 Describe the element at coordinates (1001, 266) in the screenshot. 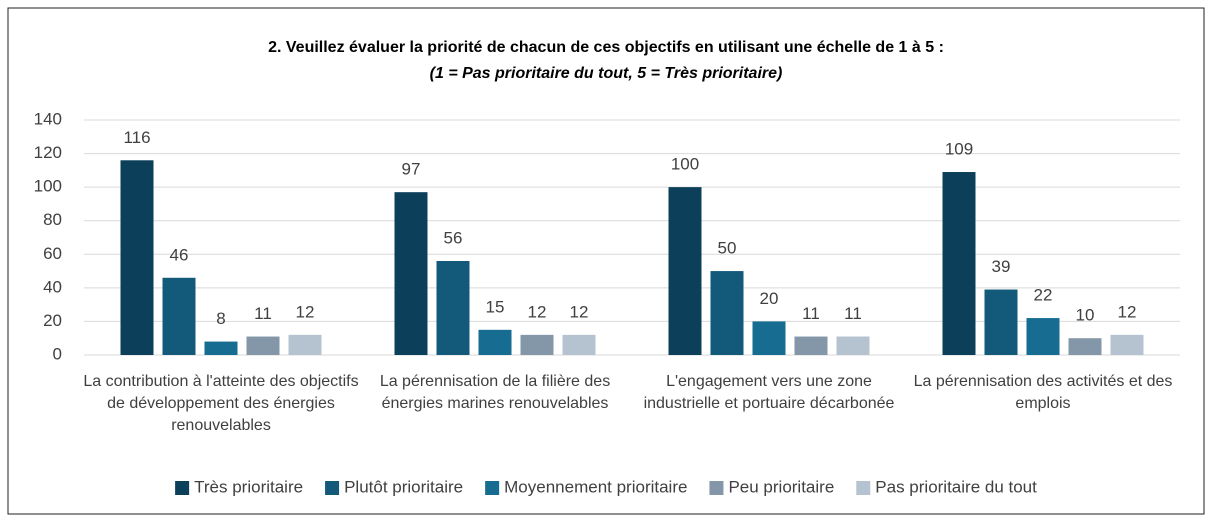

I see `data-label: 39` at that location.